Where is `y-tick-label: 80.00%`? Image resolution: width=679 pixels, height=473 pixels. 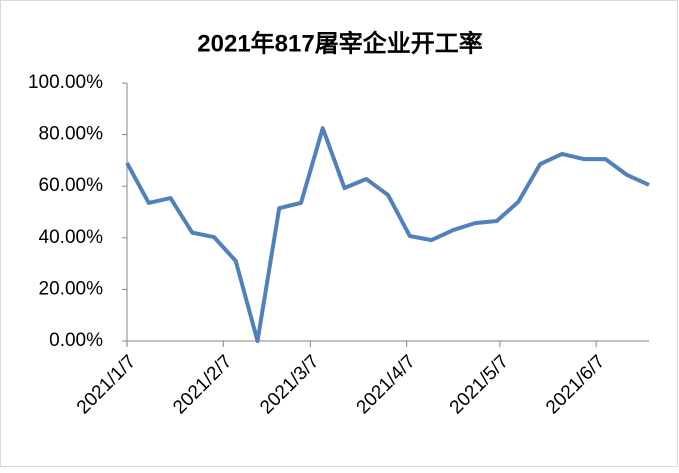 y-tick-label: 80.00% is located at coordinates (71, 134).